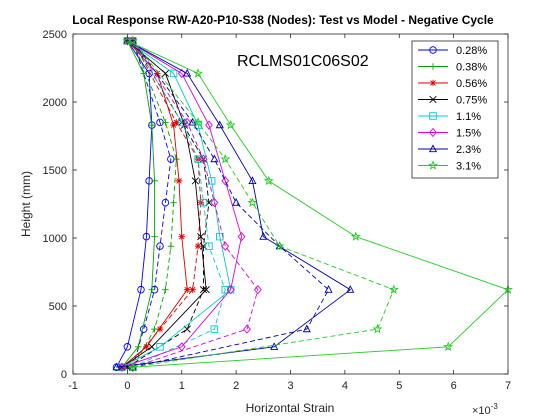  Describe the element at coordinates (399, 386) in the screenshot. I see `x-tick-label: 5` at that location.